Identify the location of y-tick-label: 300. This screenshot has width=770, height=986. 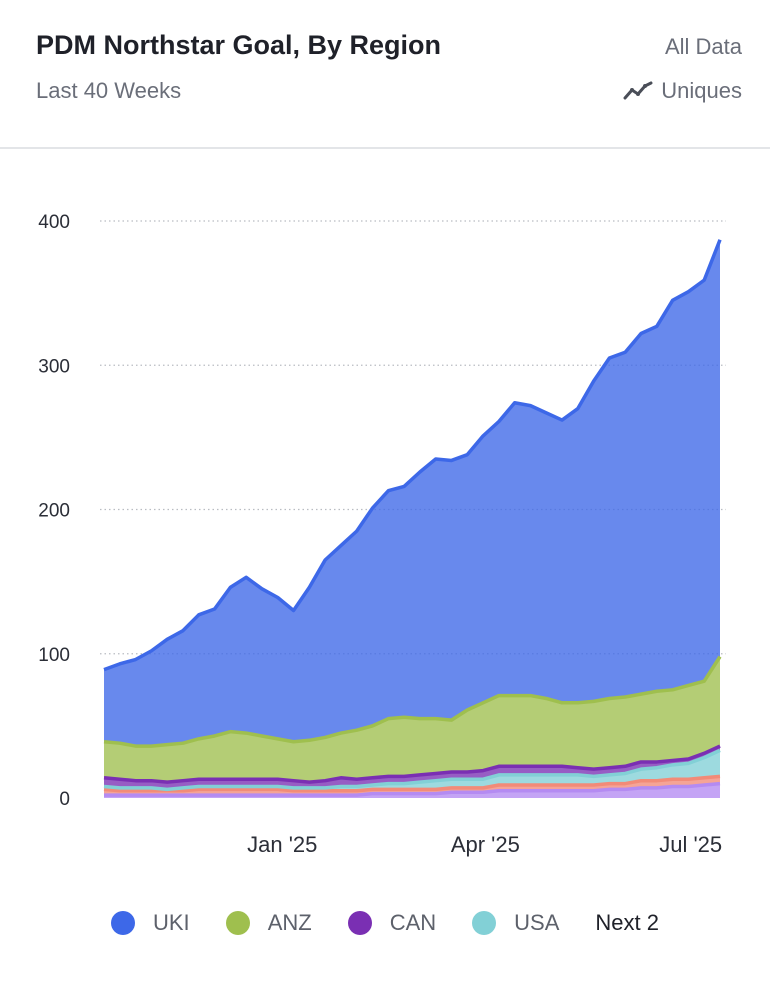
(54, 366).